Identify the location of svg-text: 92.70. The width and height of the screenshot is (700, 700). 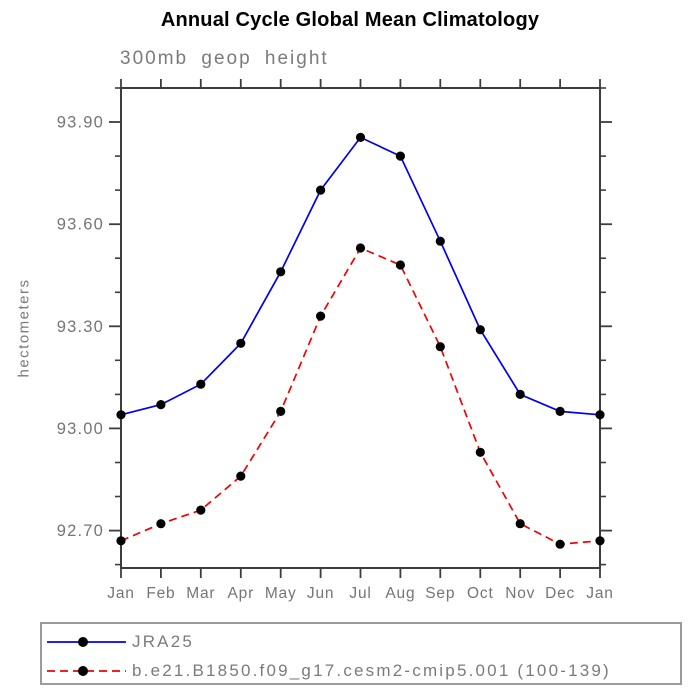
(80, 531).